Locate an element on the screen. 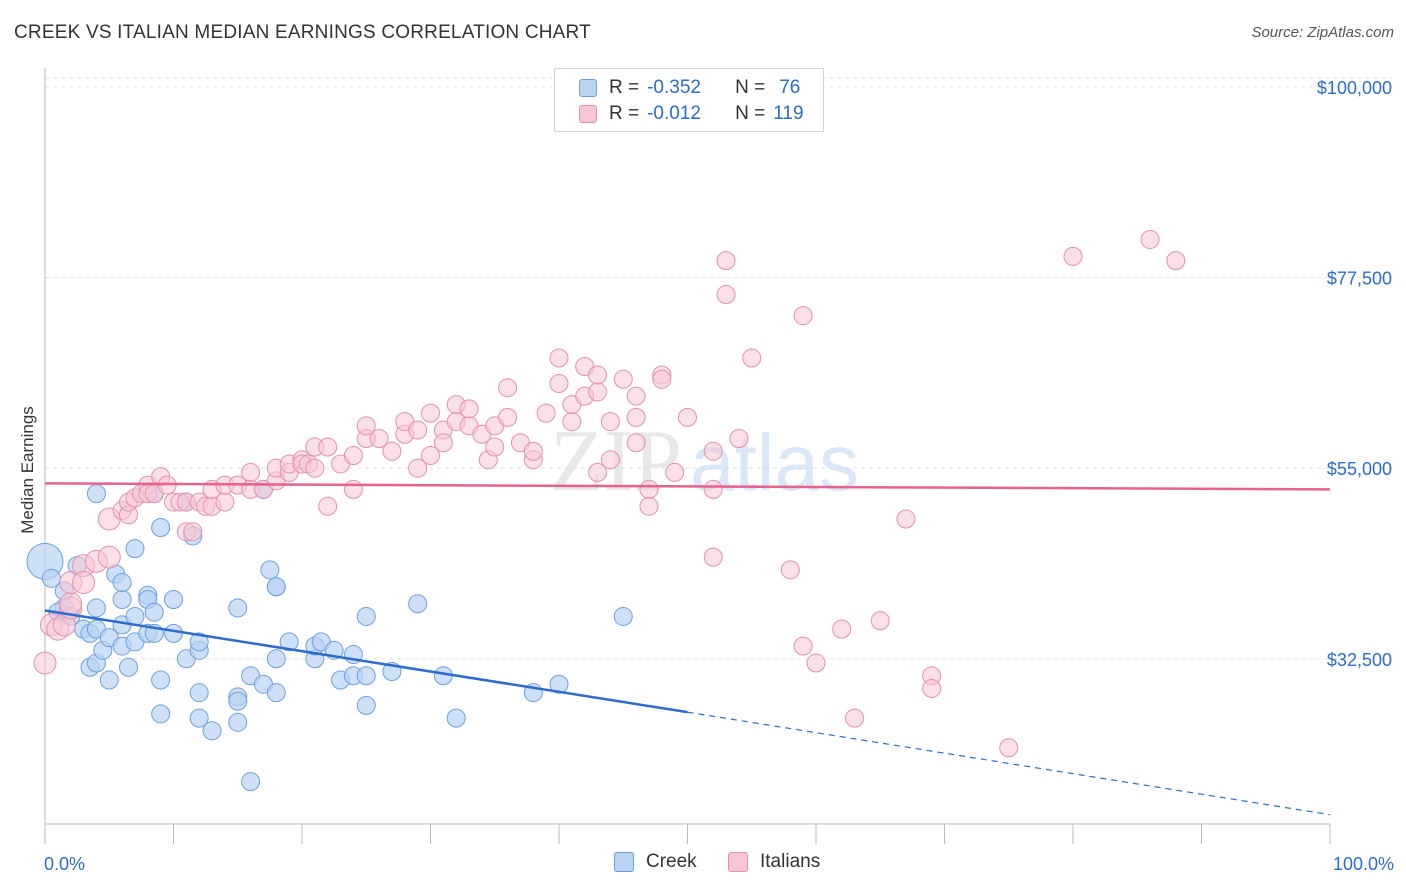 This screenshot has width=1406, height=892. y-tick-label-0: $100,000 is located at coordinates (1354, 88).